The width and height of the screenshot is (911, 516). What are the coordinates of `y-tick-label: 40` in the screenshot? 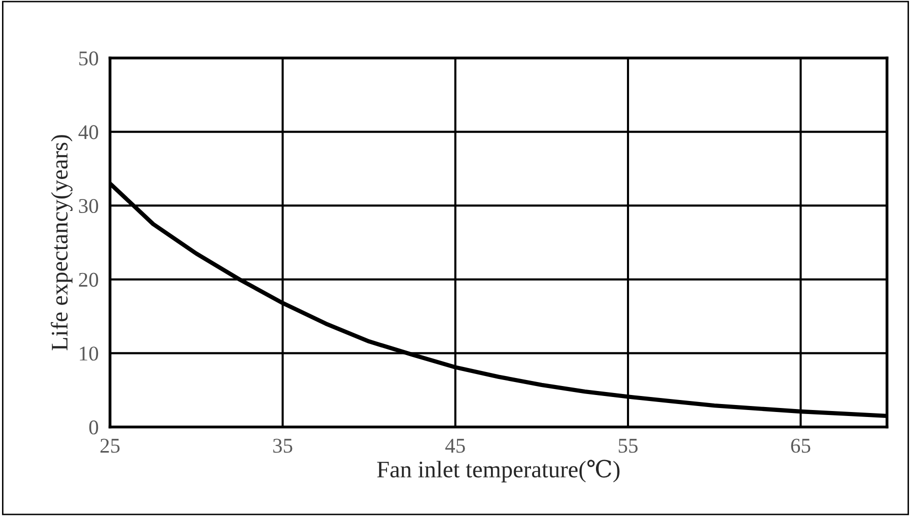 It's located at (88, 132).